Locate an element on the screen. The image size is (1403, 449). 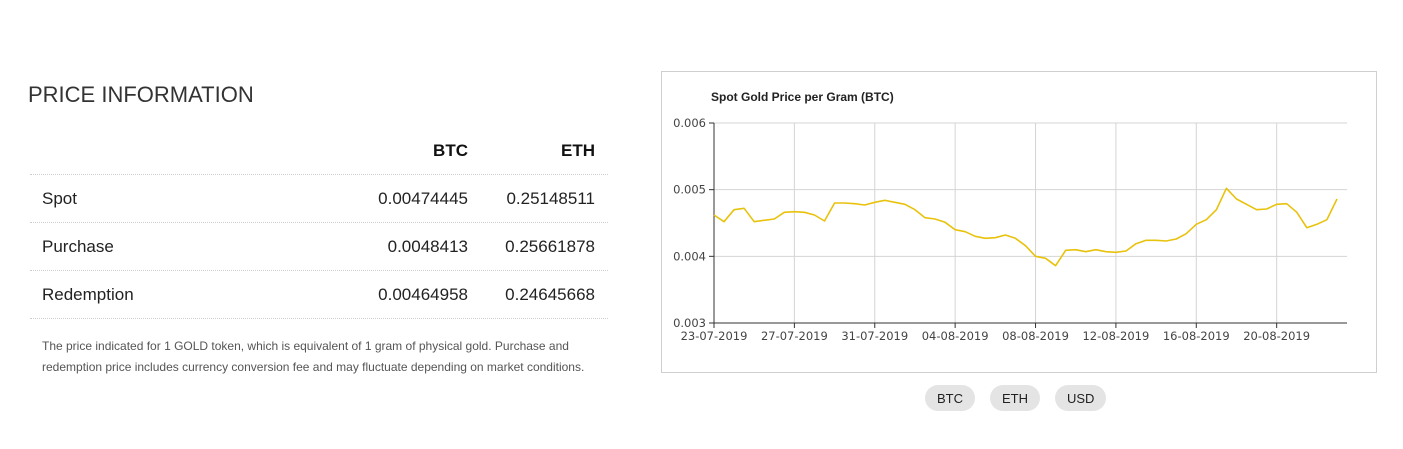
x-tick-label: 12-08-2019 is located at coordinates (1115, 336).